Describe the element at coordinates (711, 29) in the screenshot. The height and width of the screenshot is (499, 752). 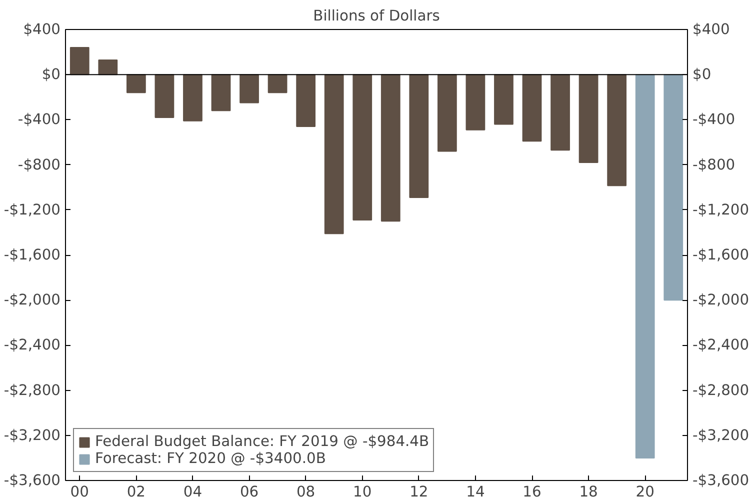
I see `y2-tick-label: $400` at that location.